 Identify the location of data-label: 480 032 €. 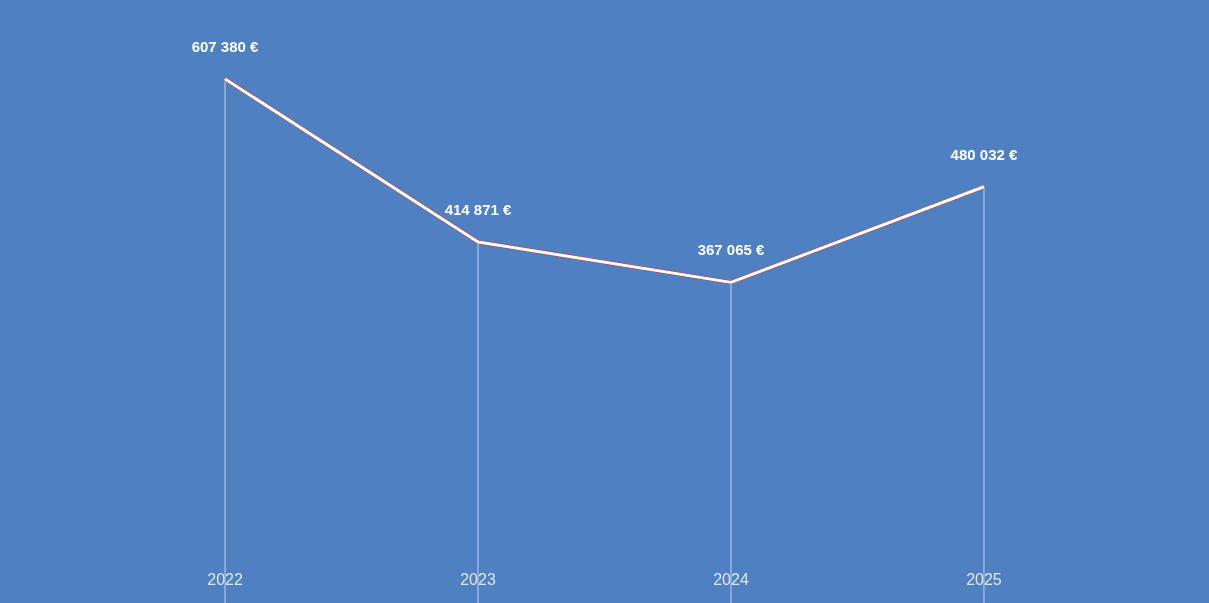
(984, 154).